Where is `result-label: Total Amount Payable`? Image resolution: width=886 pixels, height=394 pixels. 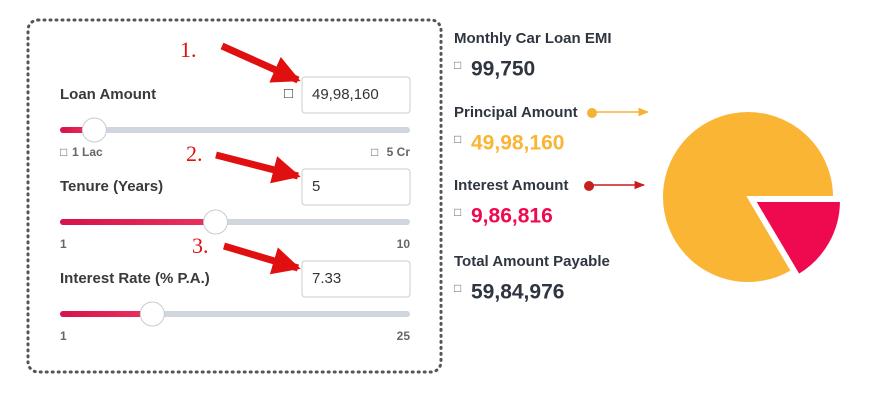 result-label: Total Amount Payable is located at coordinates (532, 261).